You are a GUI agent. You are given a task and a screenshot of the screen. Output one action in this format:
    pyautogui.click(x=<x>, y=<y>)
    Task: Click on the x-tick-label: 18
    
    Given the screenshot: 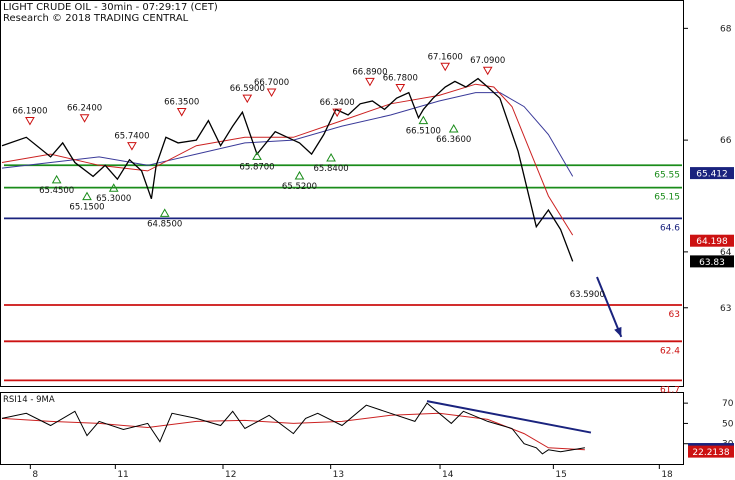 What is the action you would take?
    pyautogui.click(x=667, y=475)
    